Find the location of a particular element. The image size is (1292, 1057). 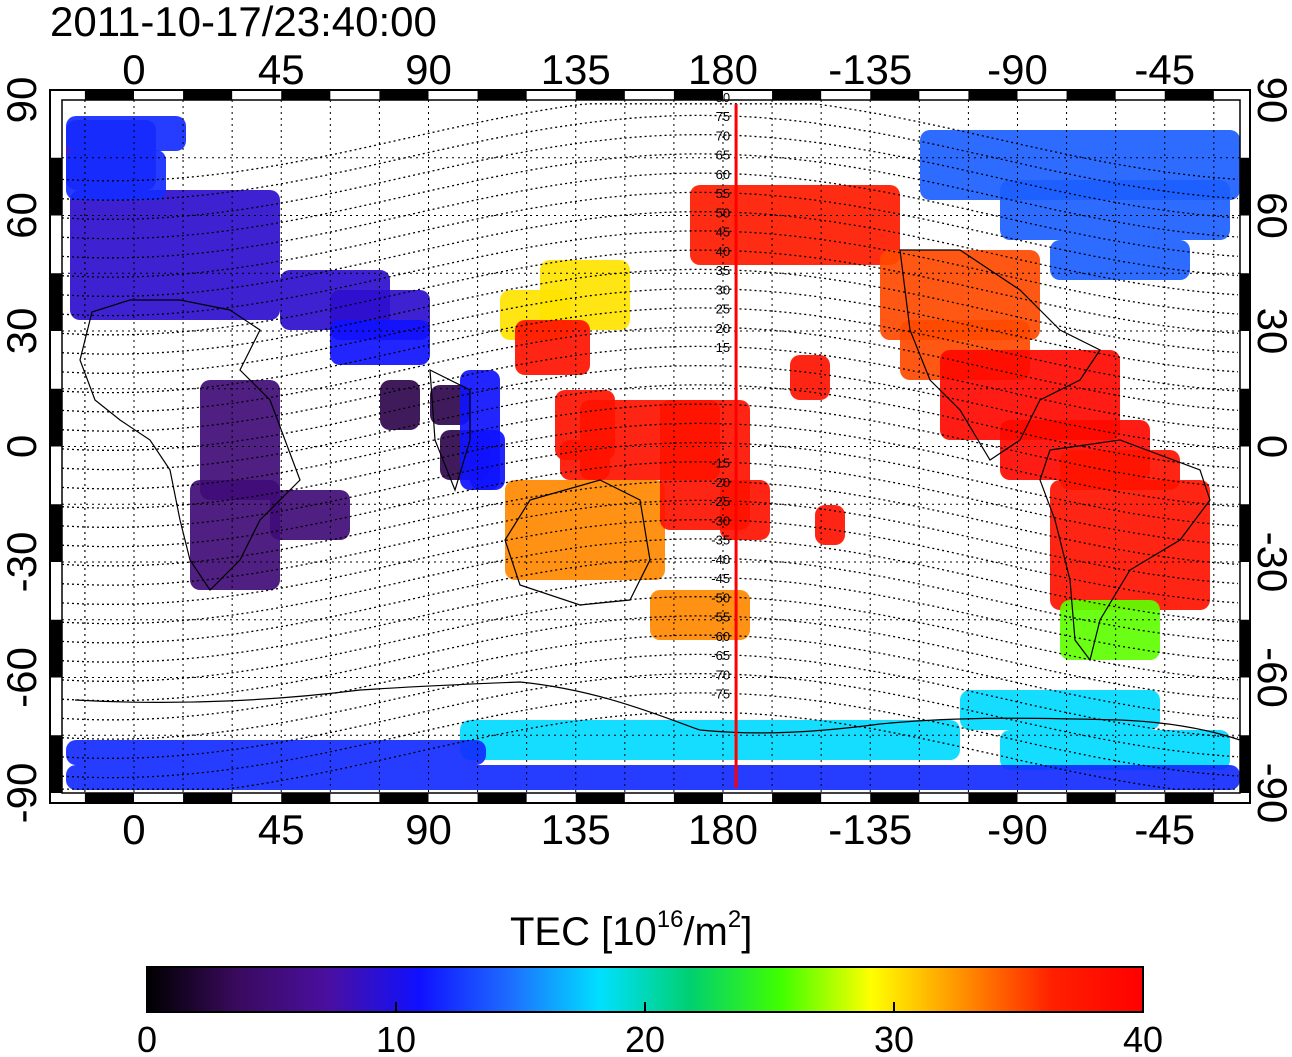

mlat-label: 40 is located at coordinates (723, 251).